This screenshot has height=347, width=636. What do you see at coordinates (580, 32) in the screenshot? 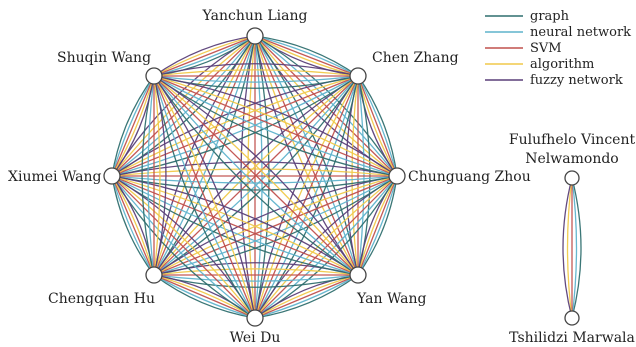
I see `legend-label-neural-network: neural network` at bounding box center [580, 32].